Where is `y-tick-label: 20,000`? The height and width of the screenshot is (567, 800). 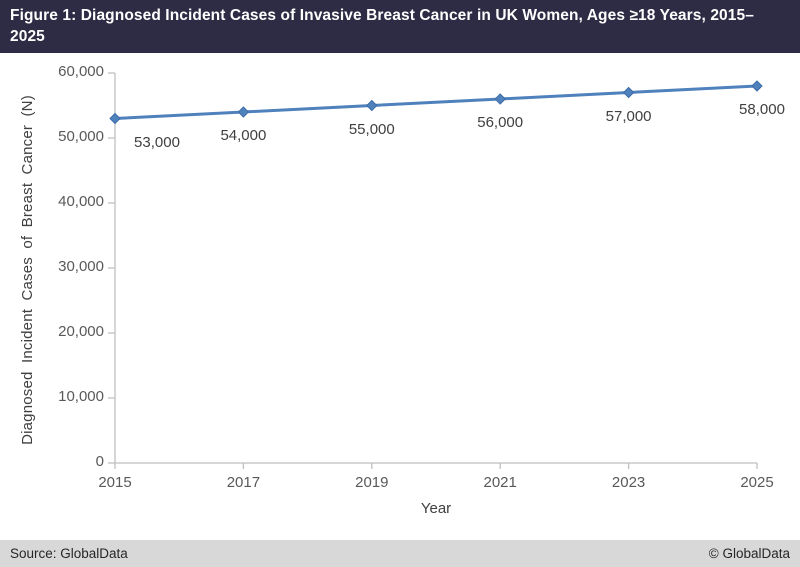
y-tick-label: 20,000 is located at coordinates (81, 331).